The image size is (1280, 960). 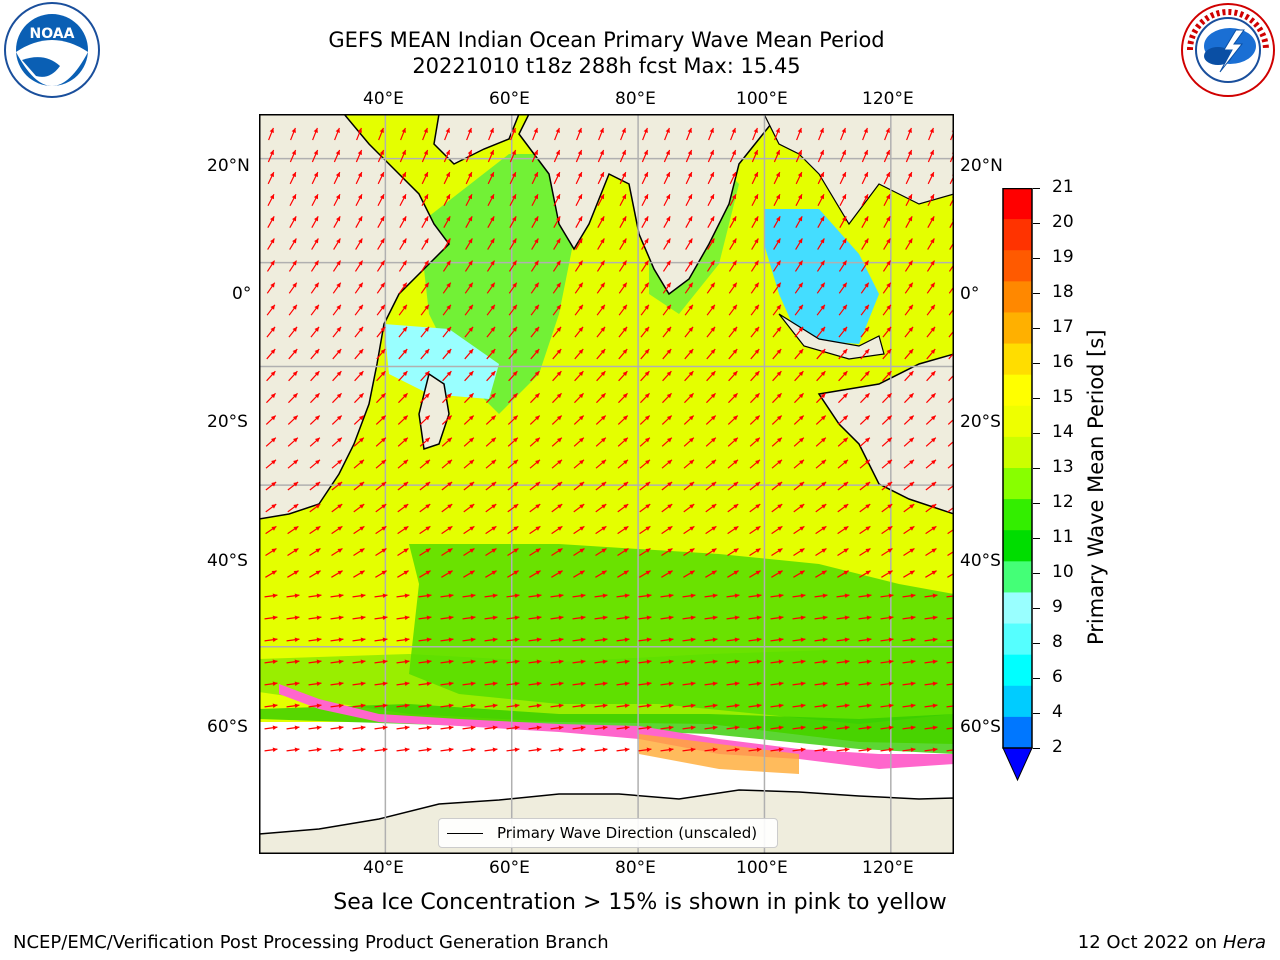 I want to click on australia-landmass, so click(x=885, y=434).